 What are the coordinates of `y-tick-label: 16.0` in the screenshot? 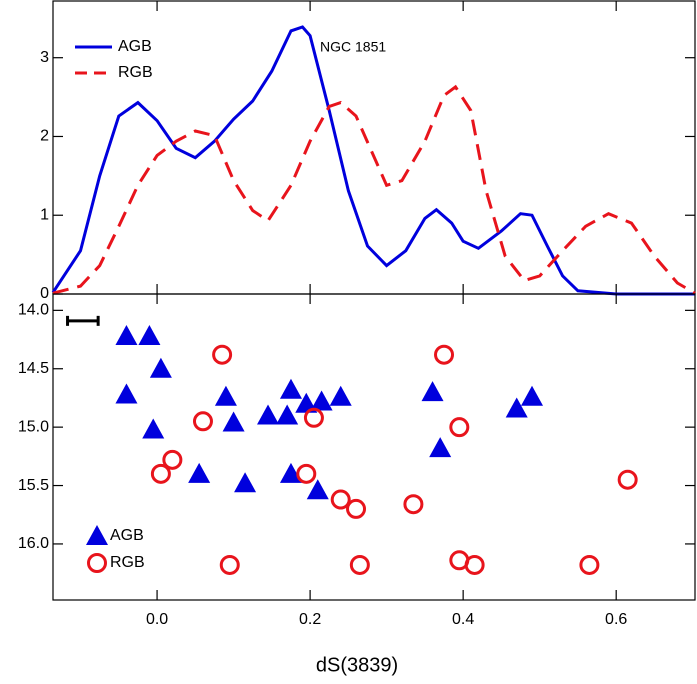 It's located at (33, 543).